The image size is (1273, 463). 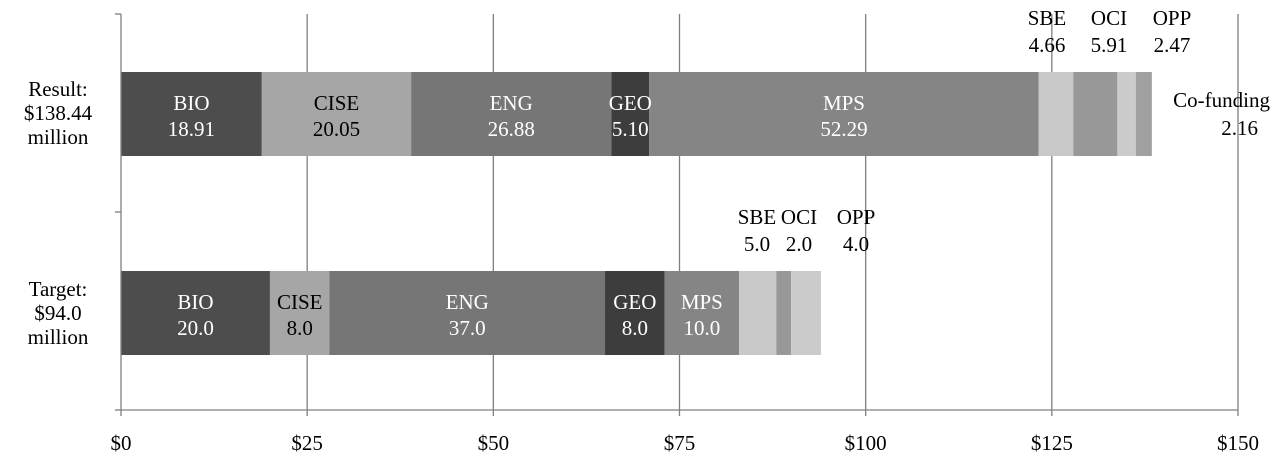 I want to click on value-label: 5.91, so click(x=1109, y=45).